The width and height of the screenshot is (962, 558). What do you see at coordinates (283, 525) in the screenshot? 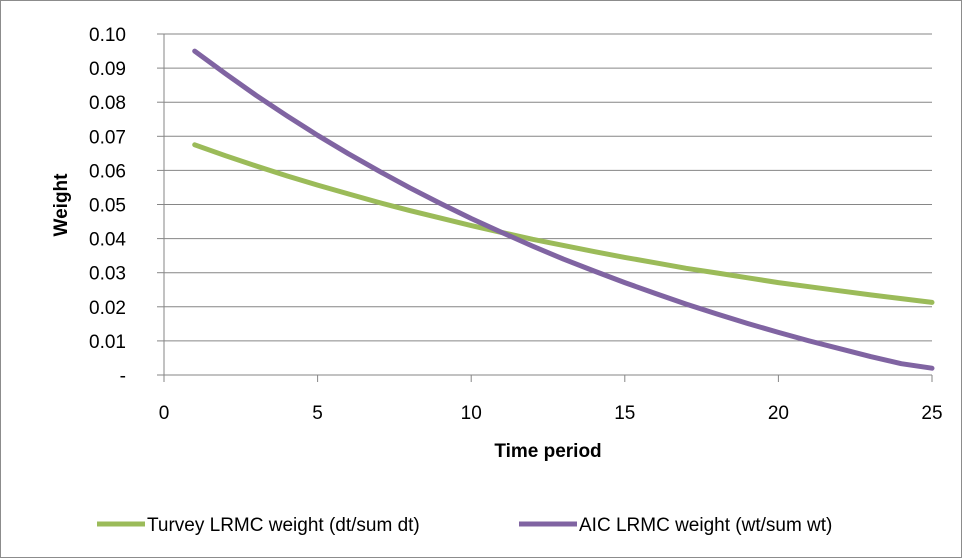
I see `legend-label-turvey: Turvey LRMC weight (dt/sum dt)` at bounding box center [283, 525].